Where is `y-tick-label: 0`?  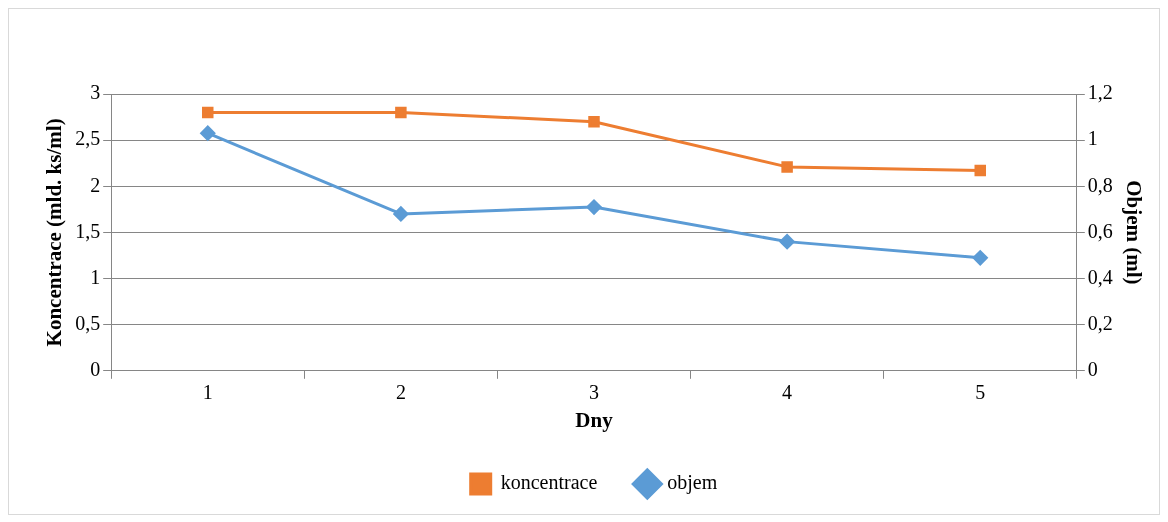 y-tick-label: 0 is located at coordinates (95, 369).